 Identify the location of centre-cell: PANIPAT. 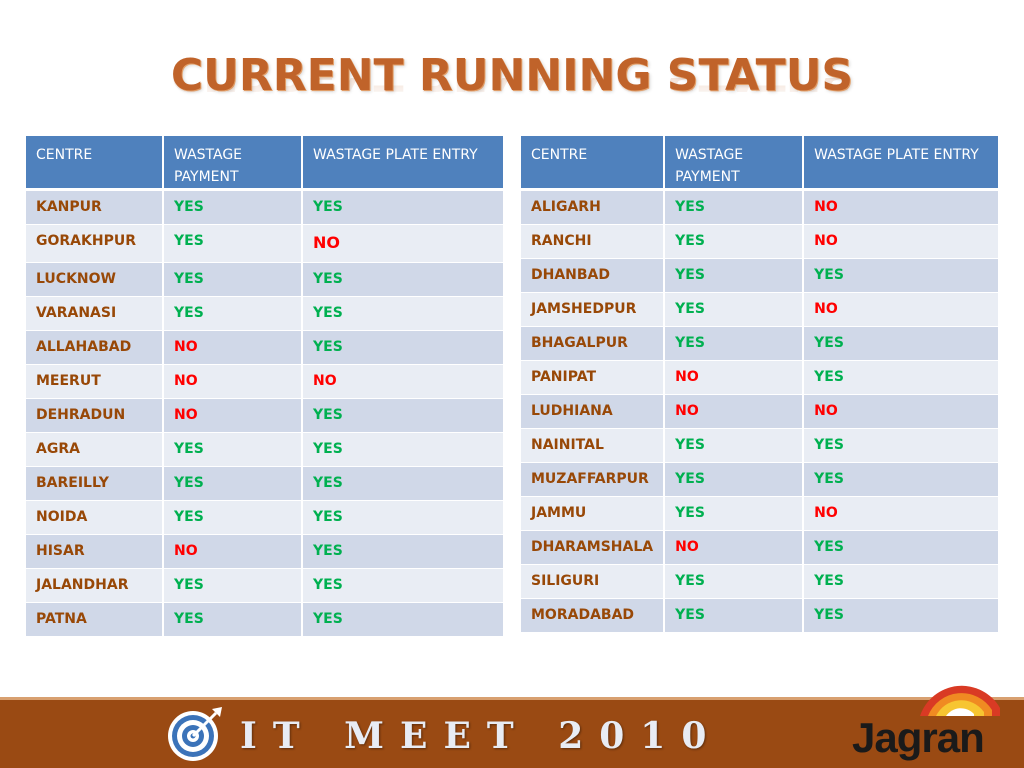
(593, 378).